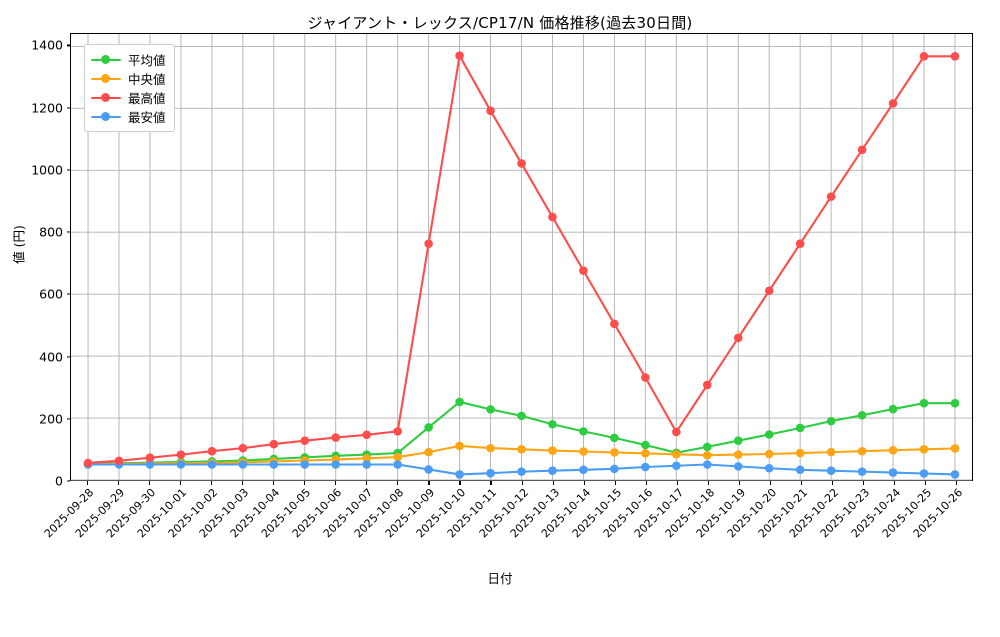 This screenshot has height=637, width=1000. Describe the element at coordinates (147, 60) in the screenshot. I see `legend-label: 平均値` at that location.